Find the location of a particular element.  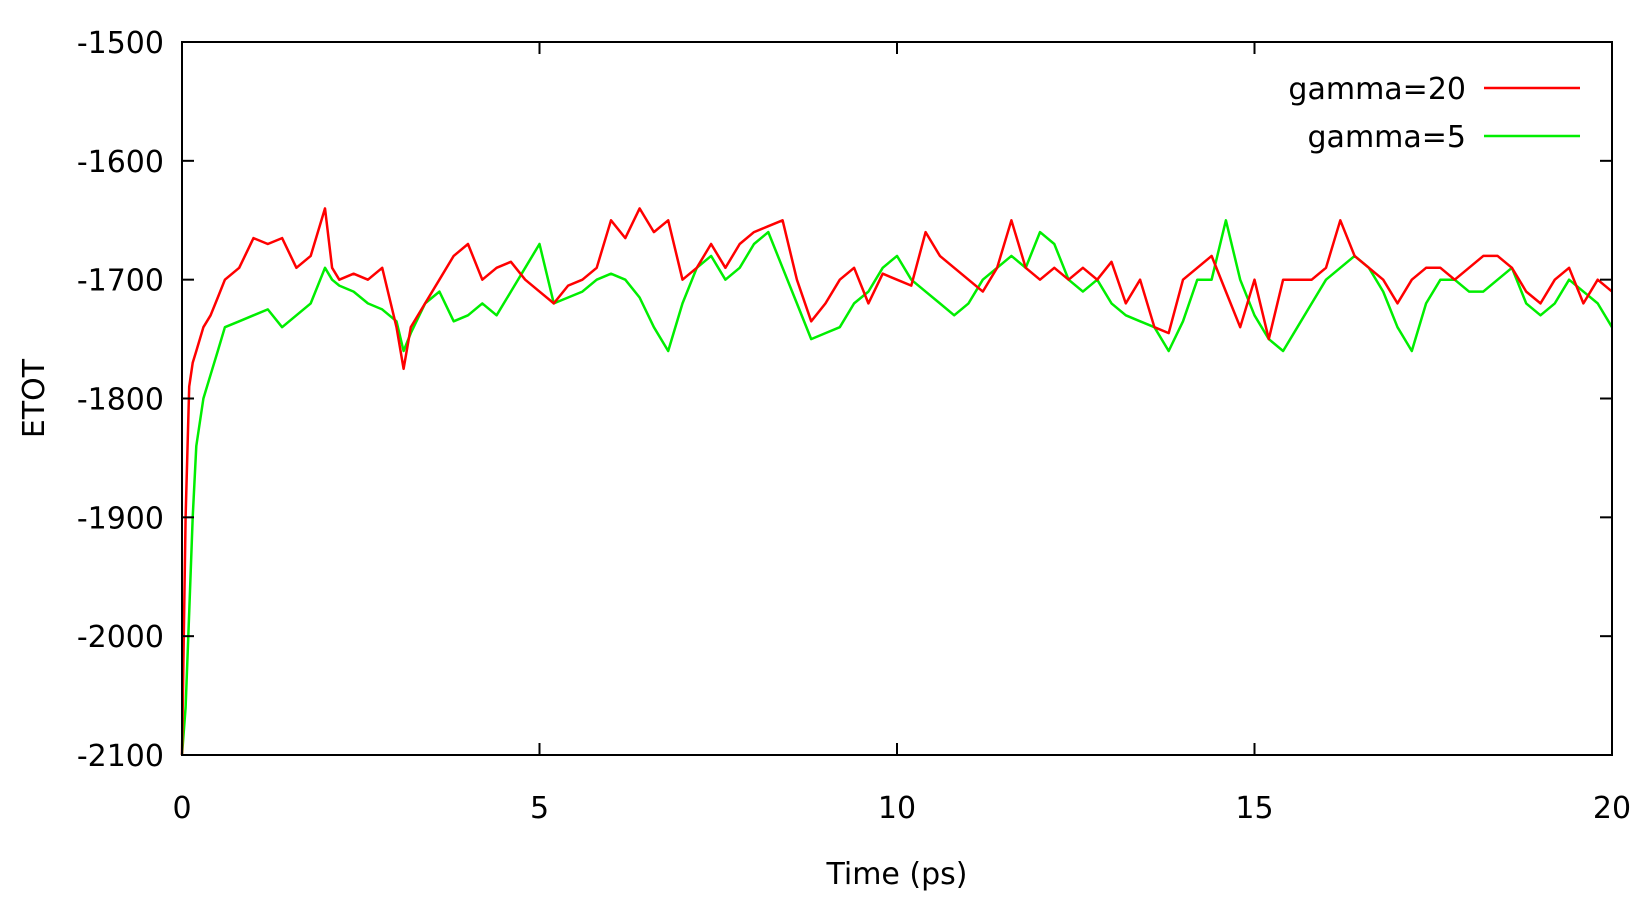

y-tick-label: -1900 is located at coordinates (120, 518).